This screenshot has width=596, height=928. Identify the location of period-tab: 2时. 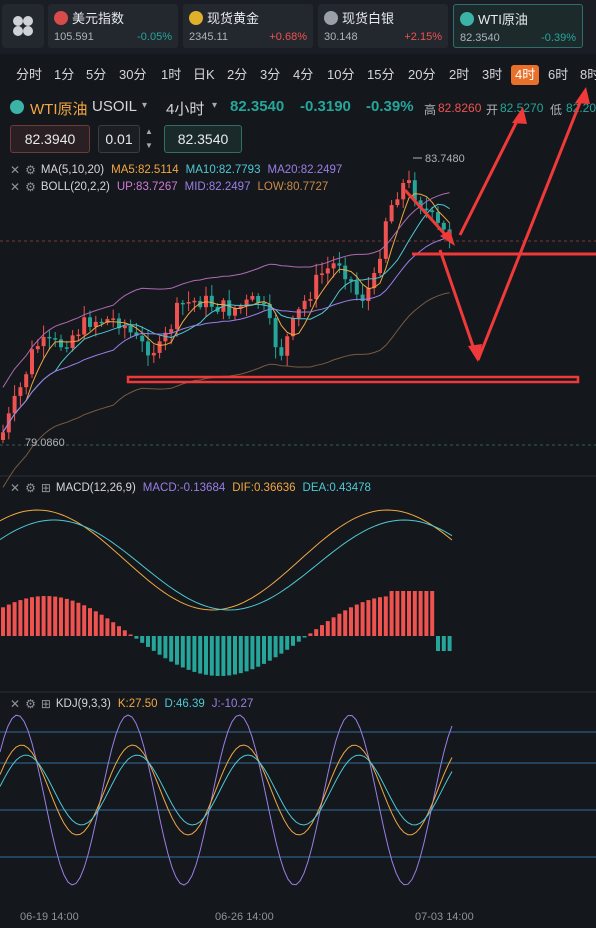
(459, 74).